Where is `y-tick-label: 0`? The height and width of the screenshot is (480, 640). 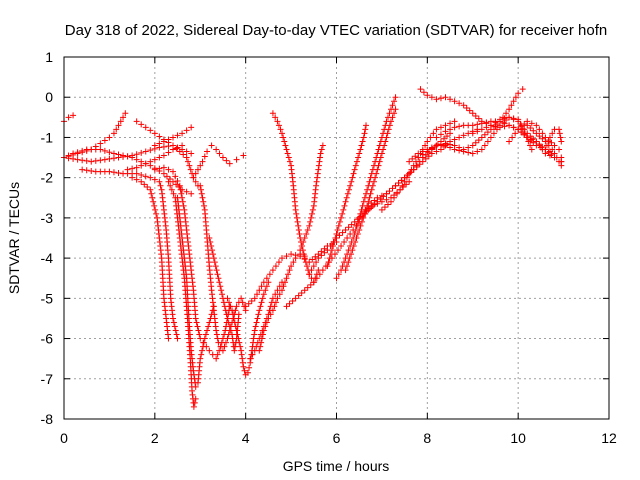 y-tick-label: 0 is located at coordinates (49, 97).